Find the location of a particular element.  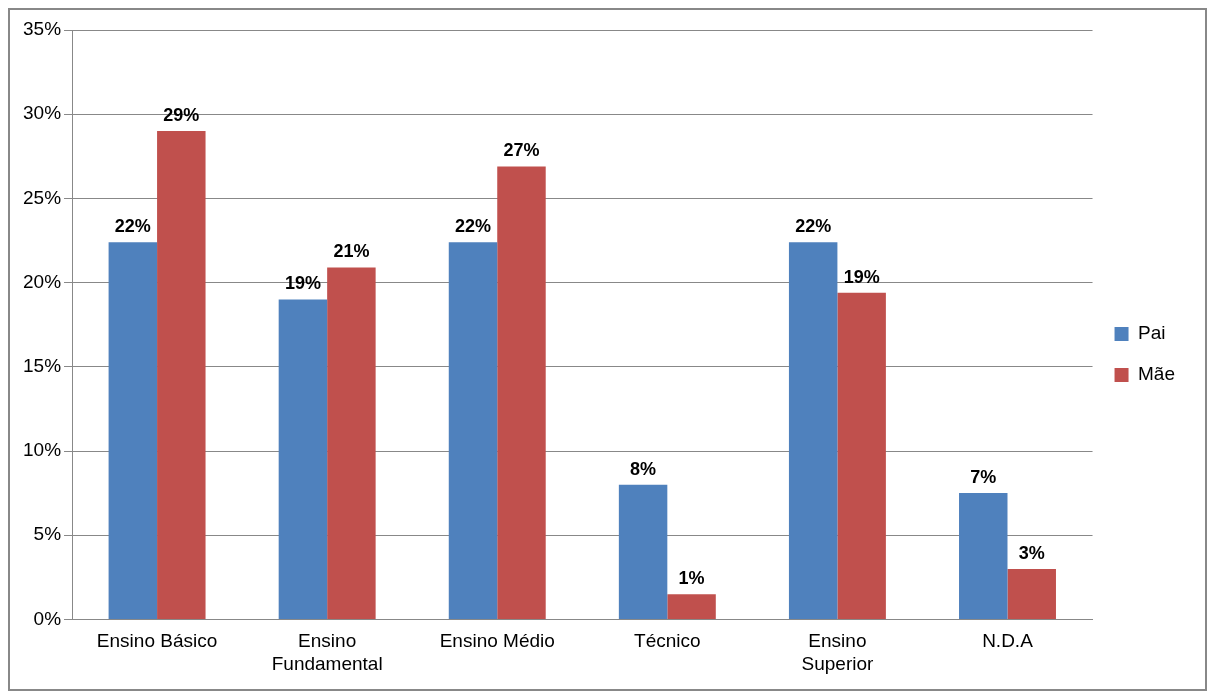

y-tick-label: 10% is located at coordinates (42, 450).